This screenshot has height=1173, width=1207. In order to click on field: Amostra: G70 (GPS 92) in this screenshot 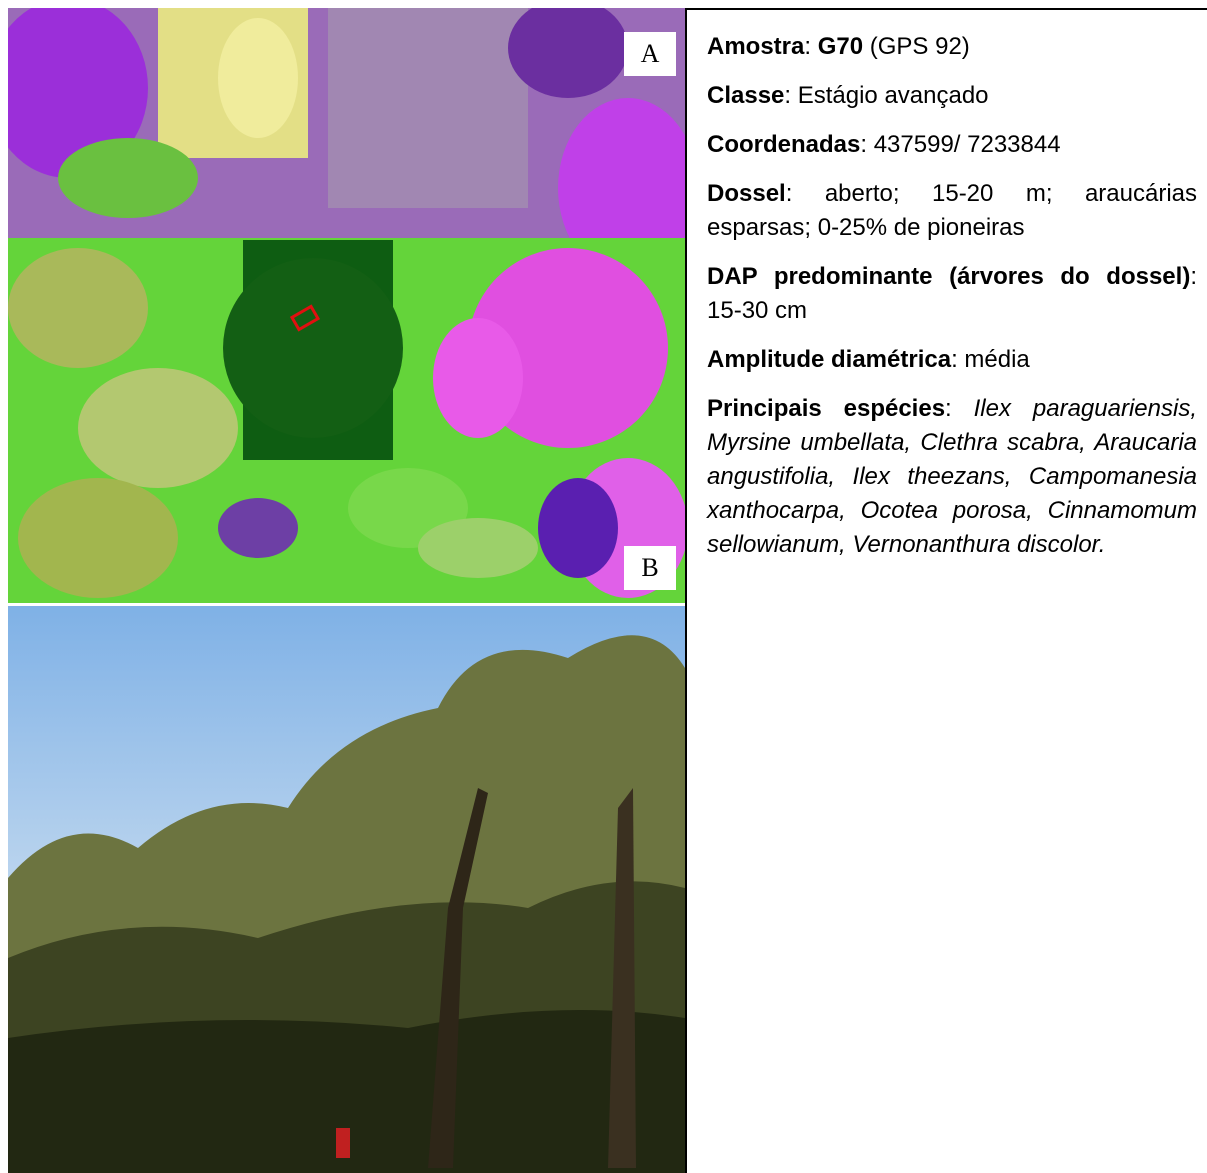, I will do `click(952, 47)`.